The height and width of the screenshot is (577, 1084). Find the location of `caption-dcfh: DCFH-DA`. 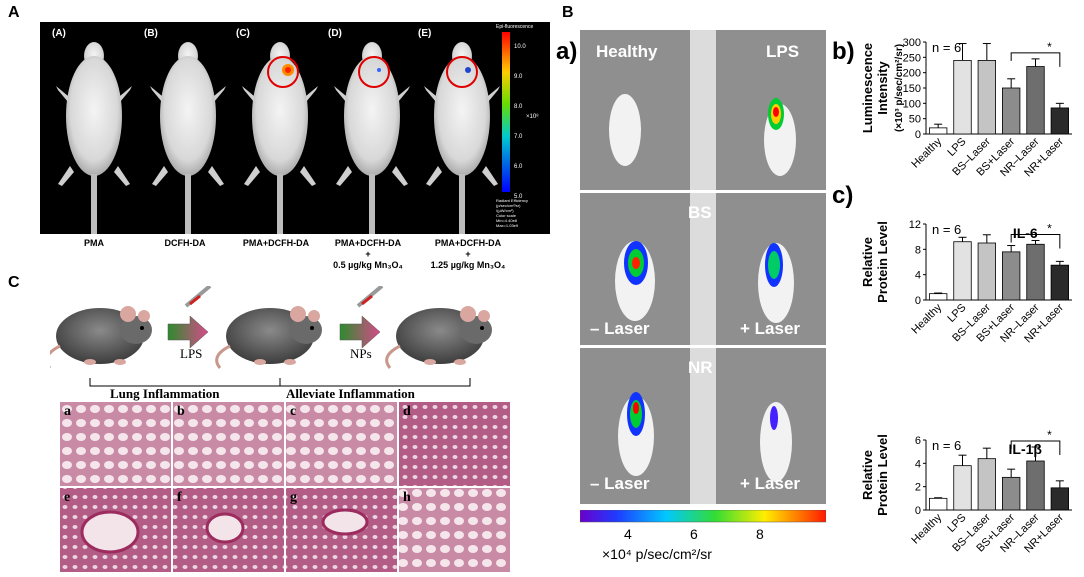

caption-dcfh: DCFH-DA is located at coordinates (185, 243).